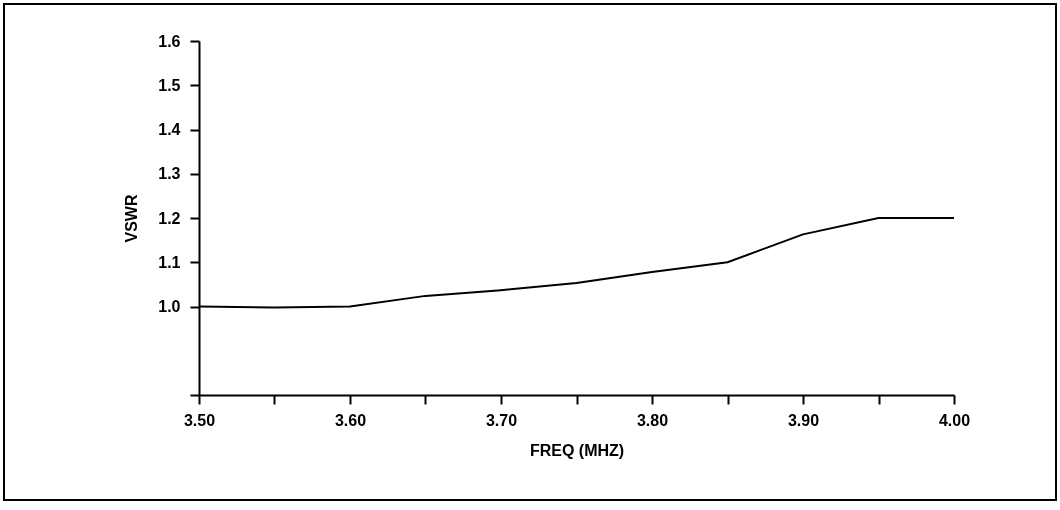 Image resolution: width=1060 pixels, height=510 pixels. Describe the element at coordinates (954, 420) in the screenshot. I see `x-tick-label: 4.00` at that location.